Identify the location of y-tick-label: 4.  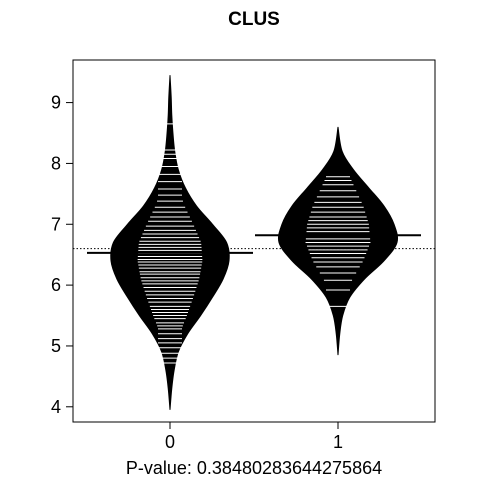
(56, 407).